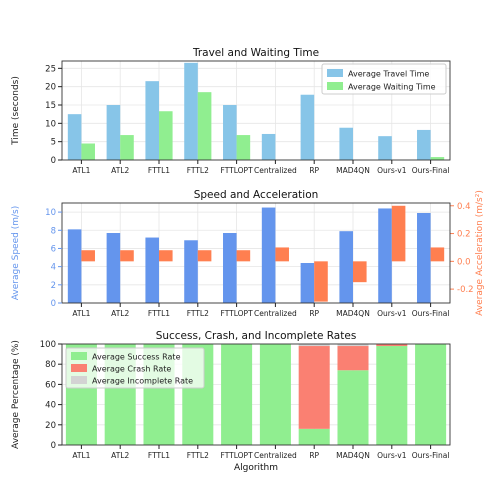  Describe the element at coordinates (127, 256) in the screenshot. I see `chart2-bar-average-acceleration-atl2` at that location.